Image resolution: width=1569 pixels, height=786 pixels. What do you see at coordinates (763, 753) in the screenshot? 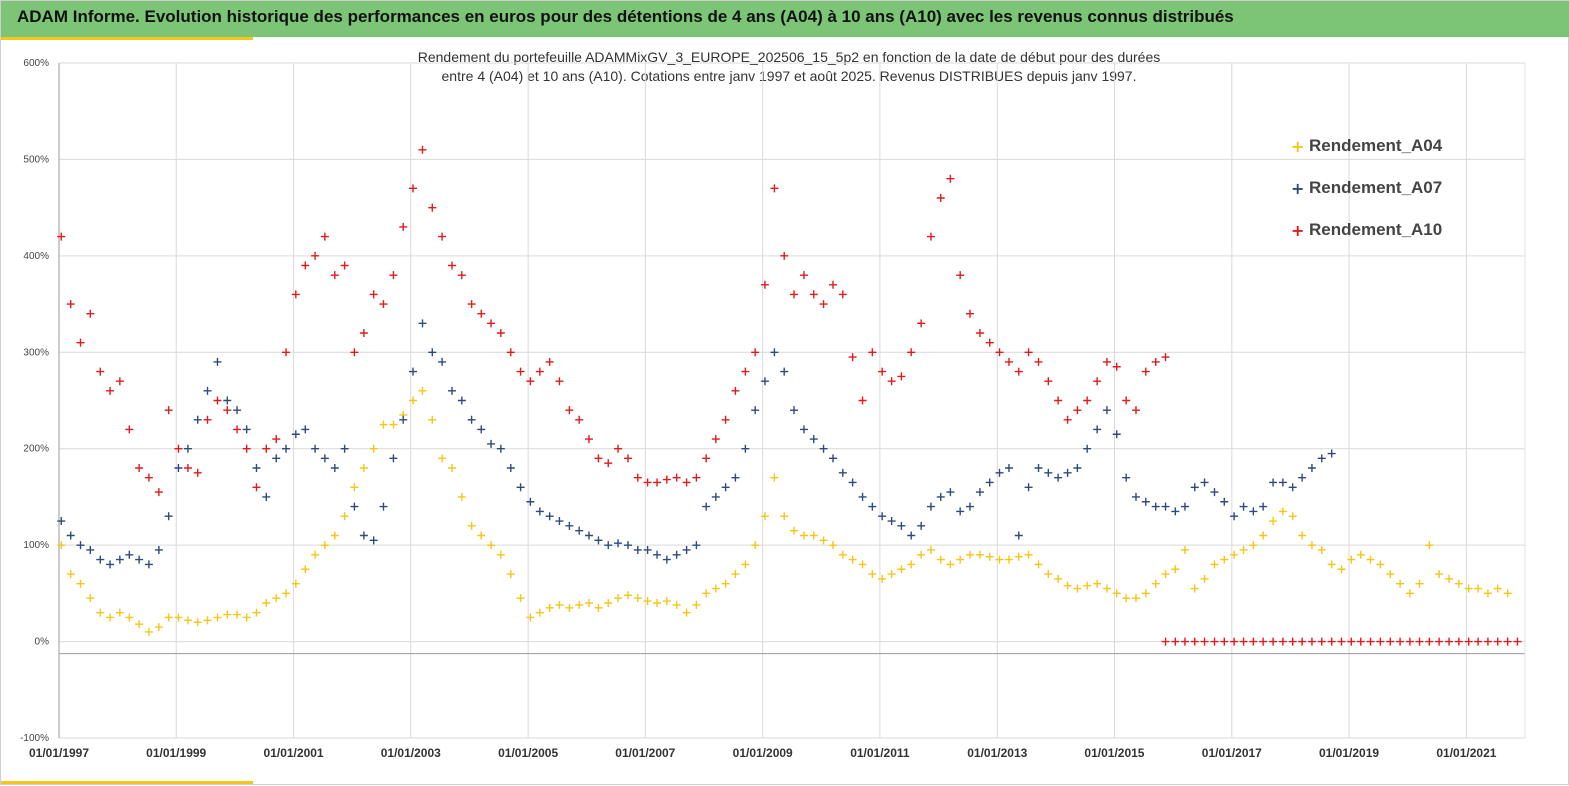
I see `x-tick-label: 01/01/2009` at bounding box center [763, 753].